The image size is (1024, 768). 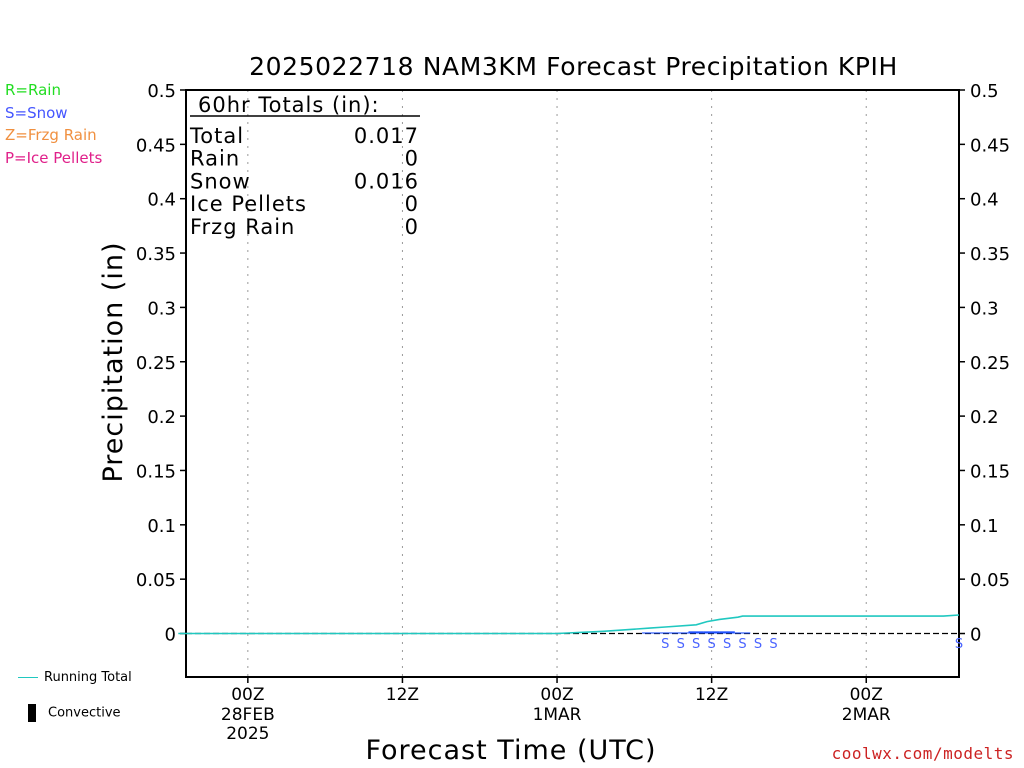 What do you see at coordinates (32, 713) in the screenshot?
I see `convective-swatch` at bounding box center [32, 713].